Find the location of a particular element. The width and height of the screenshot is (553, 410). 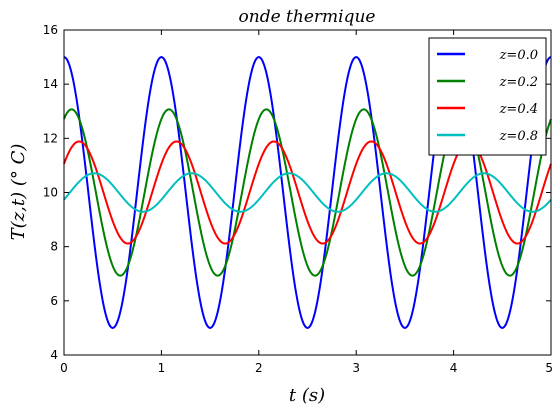

y-tick-label: 8 is located at coordinates (54, 247).